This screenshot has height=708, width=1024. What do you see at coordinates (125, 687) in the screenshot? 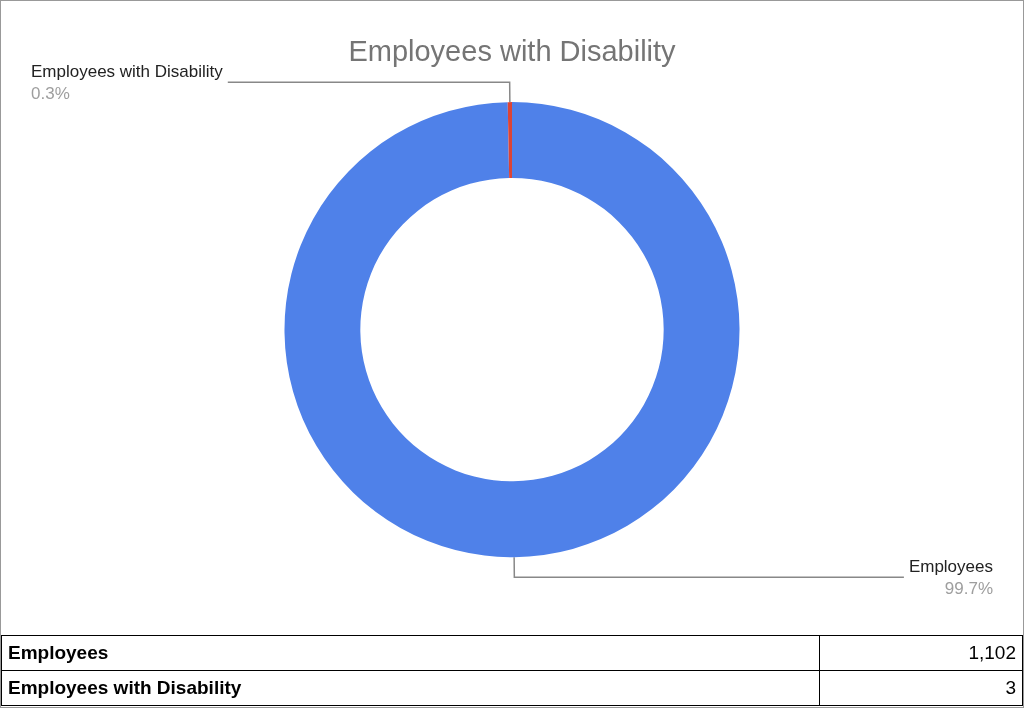
I see `category-label: Employees with Disability` at bounding box center [125, 687].